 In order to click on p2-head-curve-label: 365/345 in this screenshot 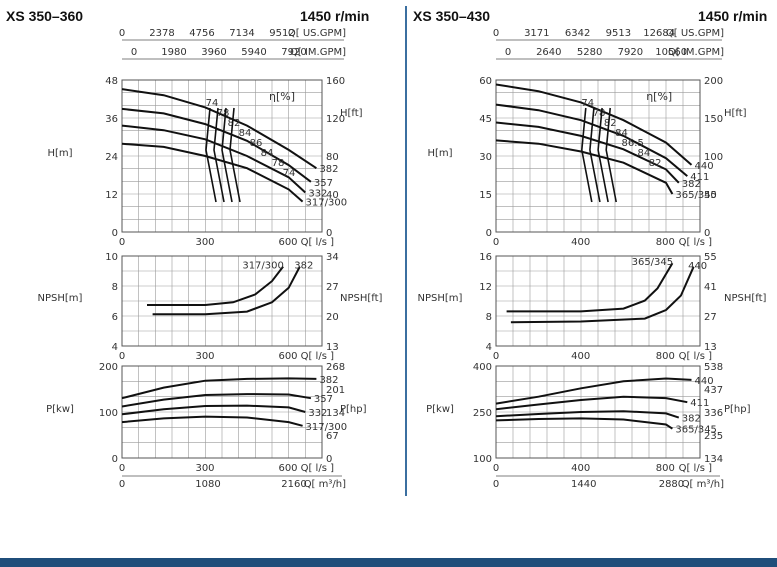, I will do `click(696, 195)`.